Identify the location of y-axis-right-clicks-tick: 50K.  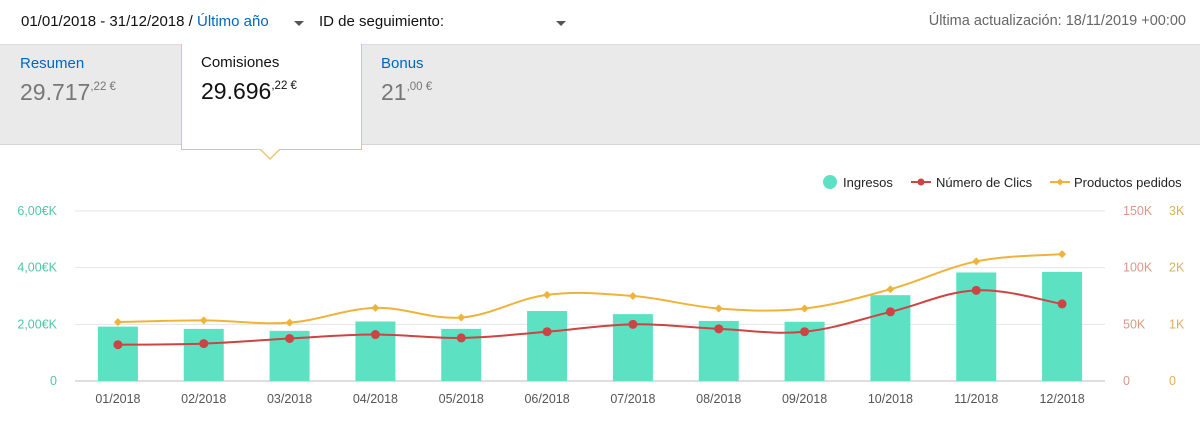
(1134, 324).